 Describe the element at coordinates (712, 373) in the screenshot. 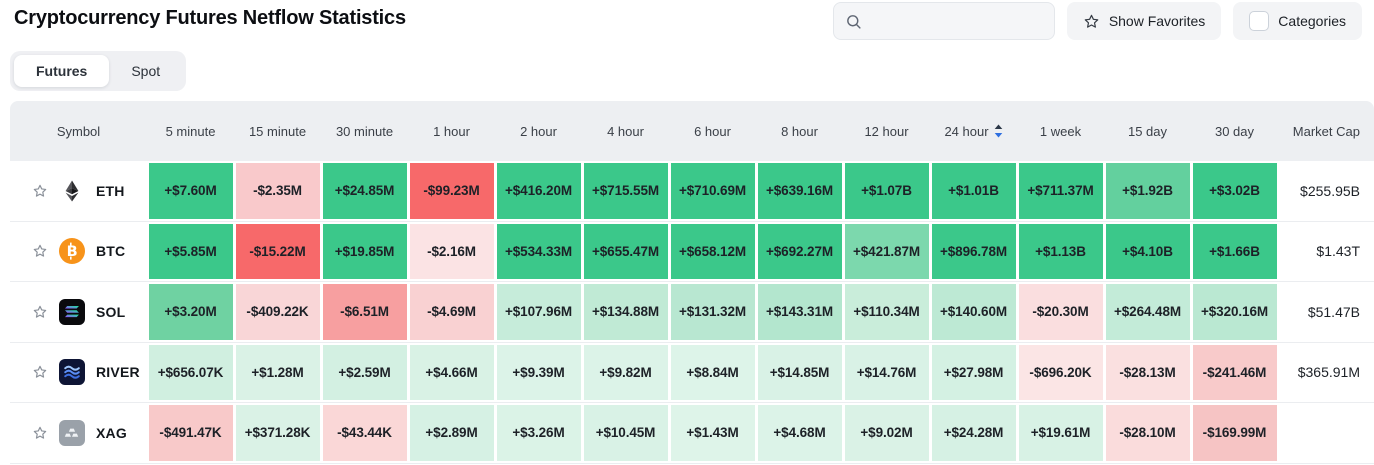

I see `netflow-cell-6-hour: +$8.84M` at that location.